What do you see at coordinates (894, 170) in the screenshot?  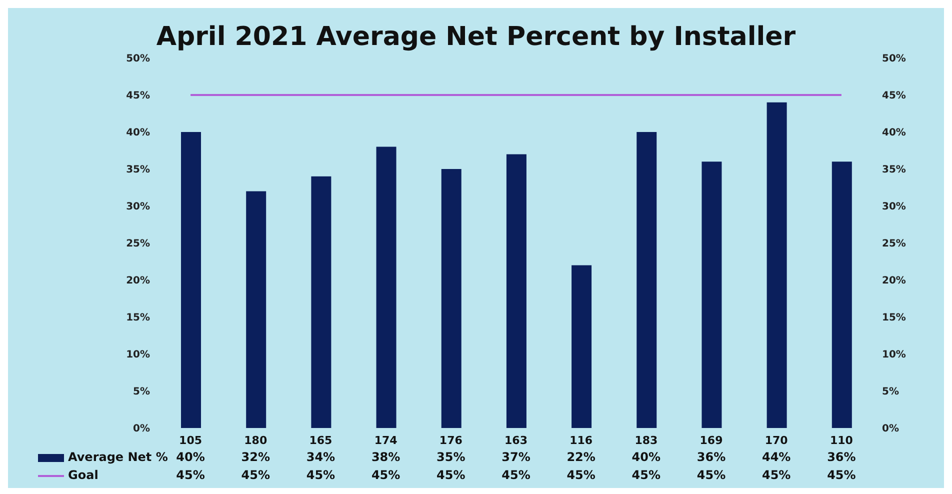 I see `y2-tick-label: 35%` at bounding box center [894, 170].